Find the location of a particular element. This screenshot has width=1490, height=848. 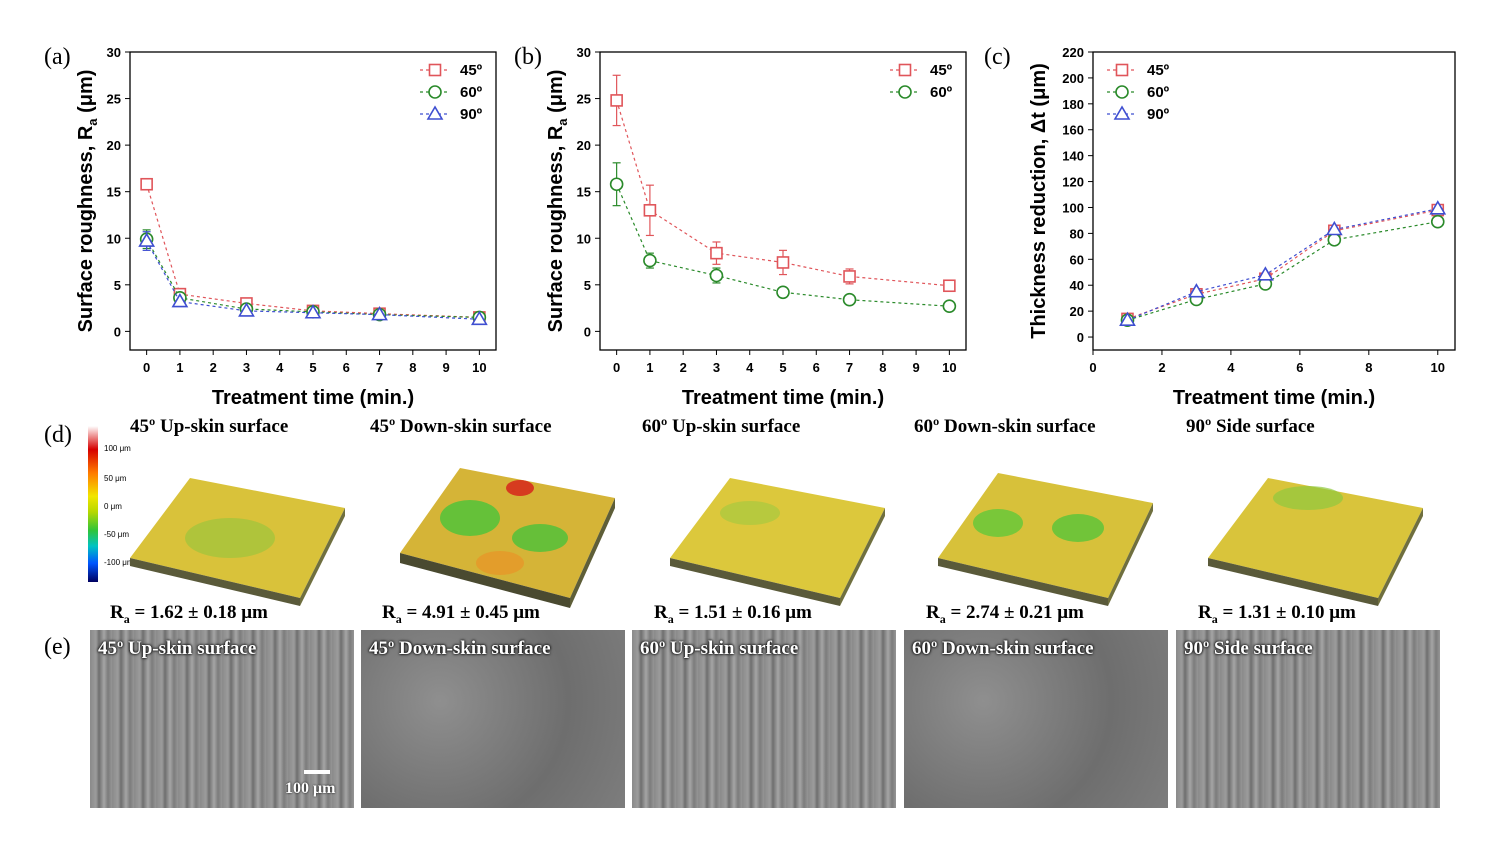

topography-map-90-side is located at coordinates (1315, 542).